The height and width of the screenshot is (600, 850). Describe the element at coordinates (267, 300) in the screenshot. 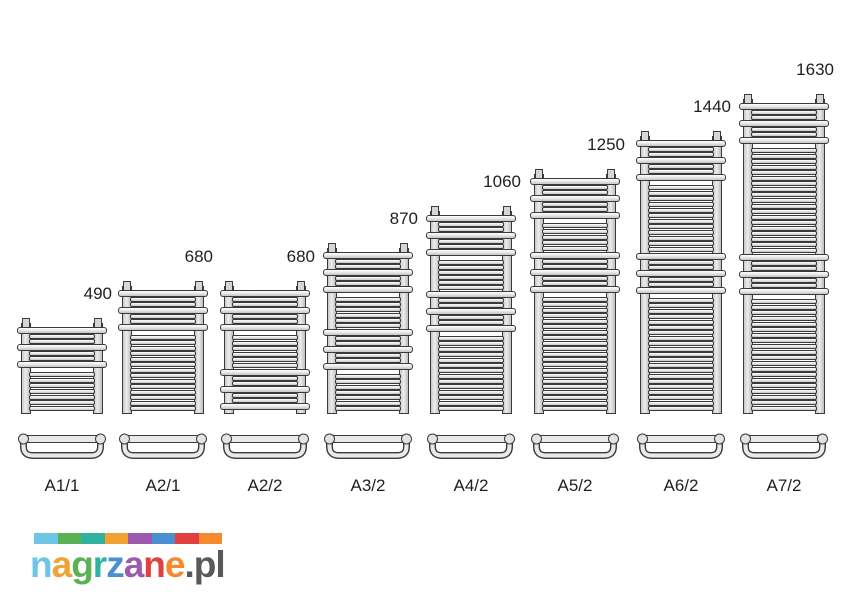

I see `radiator-A2-2: 680 A2/2` at that location.